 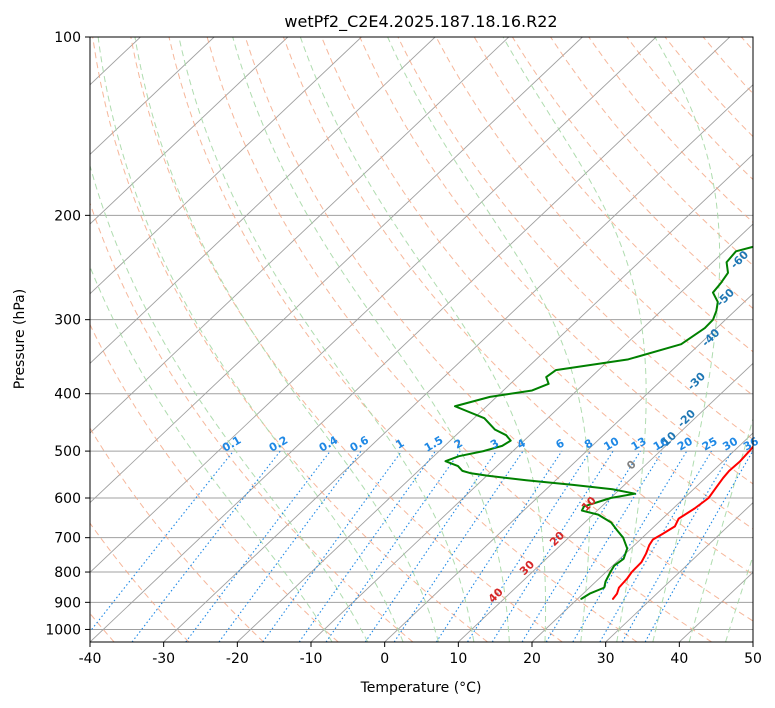 What do you see at coordinates (606, 659) in the screenshot?
I see `x-tick-label: 30` at bounding box center [606, 659].